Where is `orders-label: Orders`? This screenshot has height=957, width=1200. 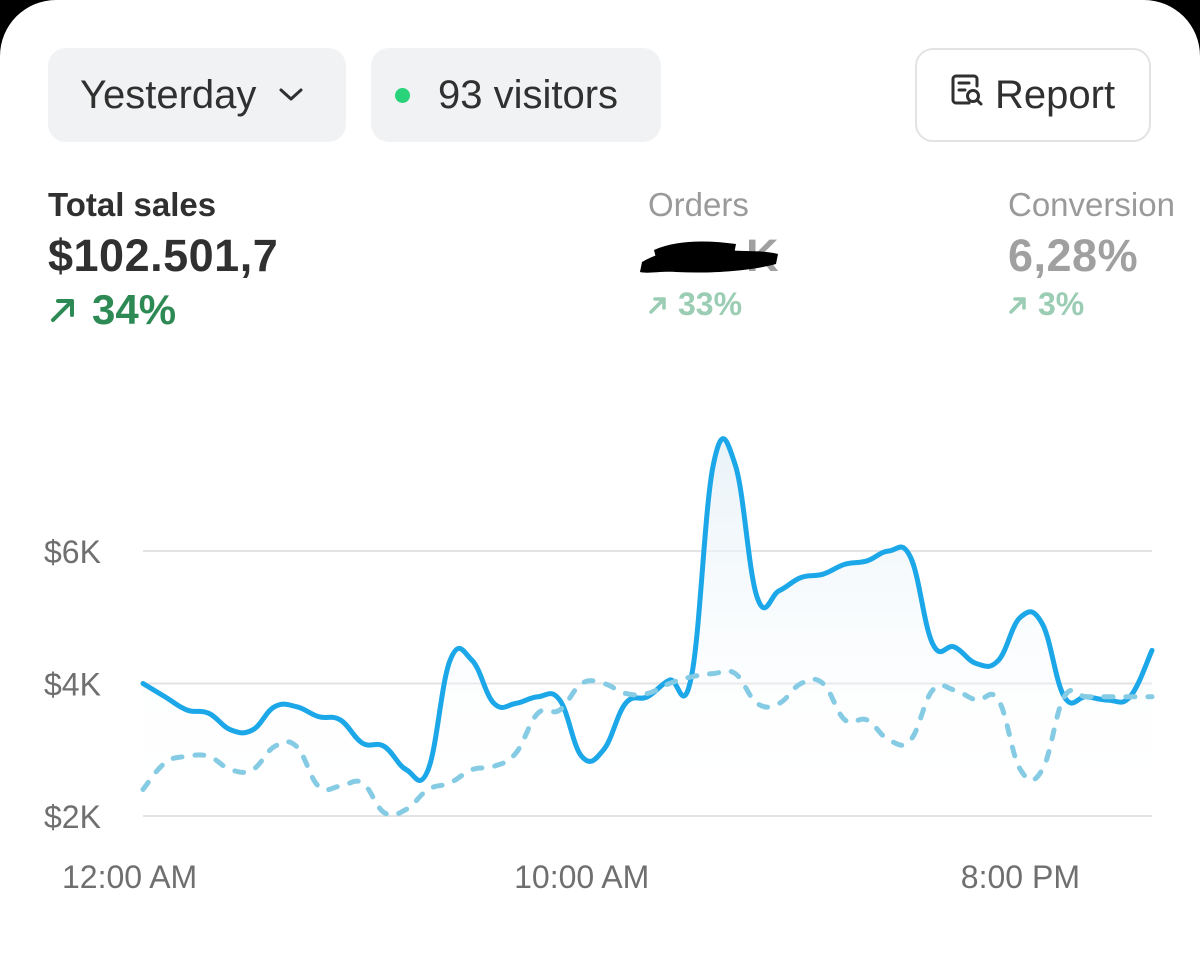
orders-label: Orders is located at coordinates (698, 204).